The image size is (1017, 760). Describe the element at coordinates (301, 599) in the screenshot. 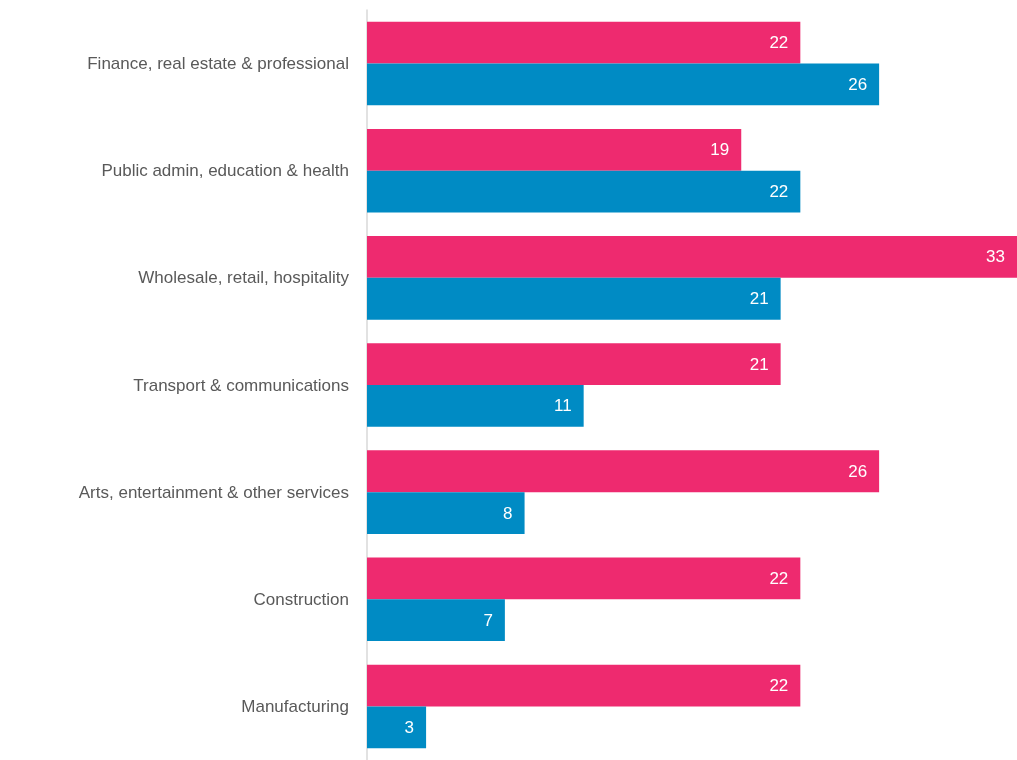

I see `y-tick-label: Construction` at that location.